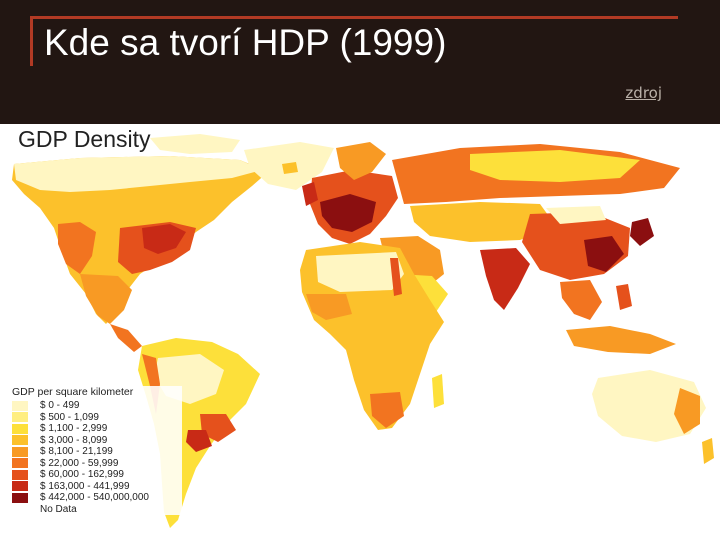 This screenshot has height=540, width=720. I want to click on southeast-asia, so click(581, 300).